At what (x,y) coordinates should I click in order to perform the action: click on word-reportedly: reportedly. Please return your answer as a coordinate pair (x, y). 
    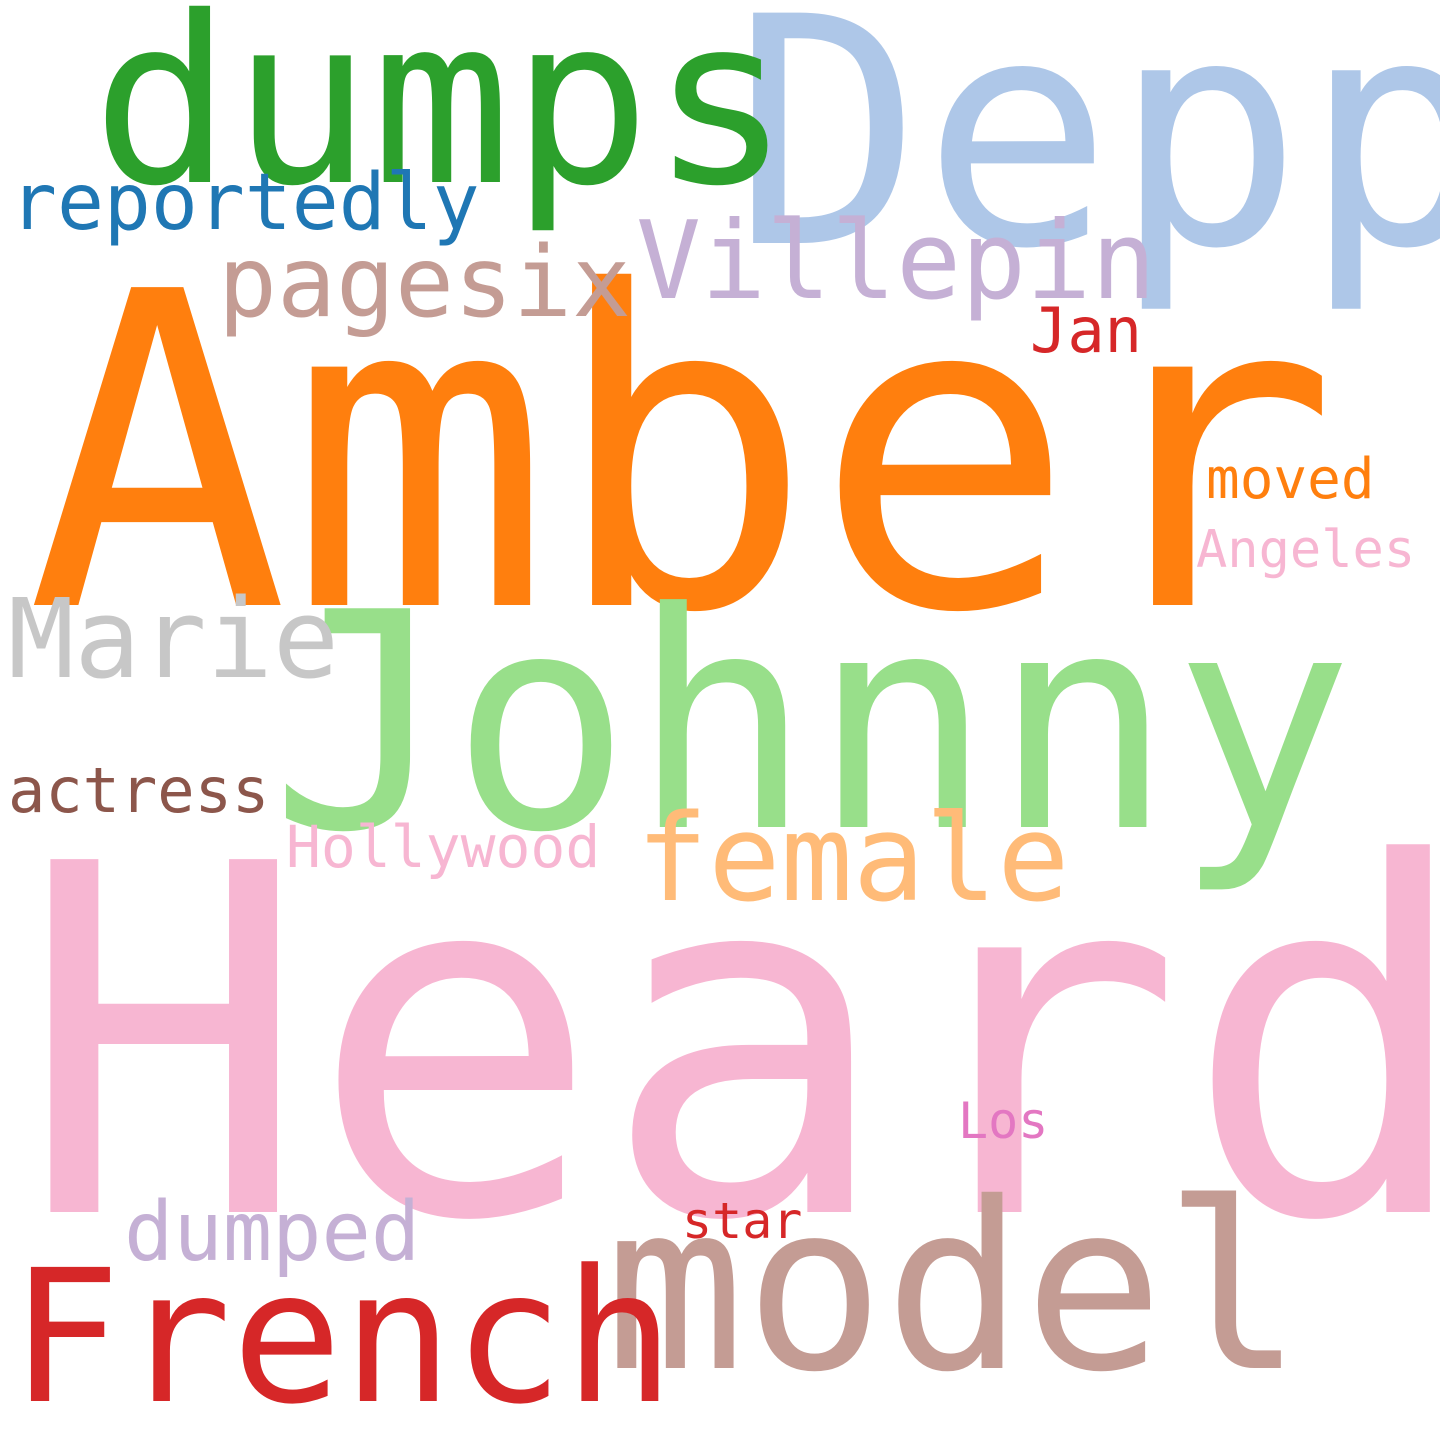
    Looking at the image, I should click on (245, 203).